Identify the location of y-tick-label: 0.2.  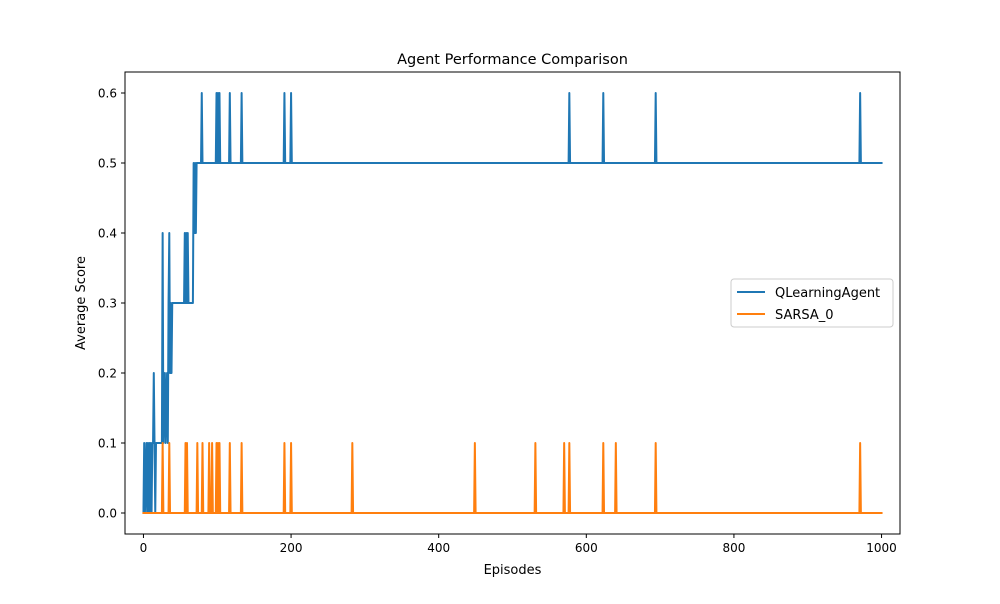
(107, 374).